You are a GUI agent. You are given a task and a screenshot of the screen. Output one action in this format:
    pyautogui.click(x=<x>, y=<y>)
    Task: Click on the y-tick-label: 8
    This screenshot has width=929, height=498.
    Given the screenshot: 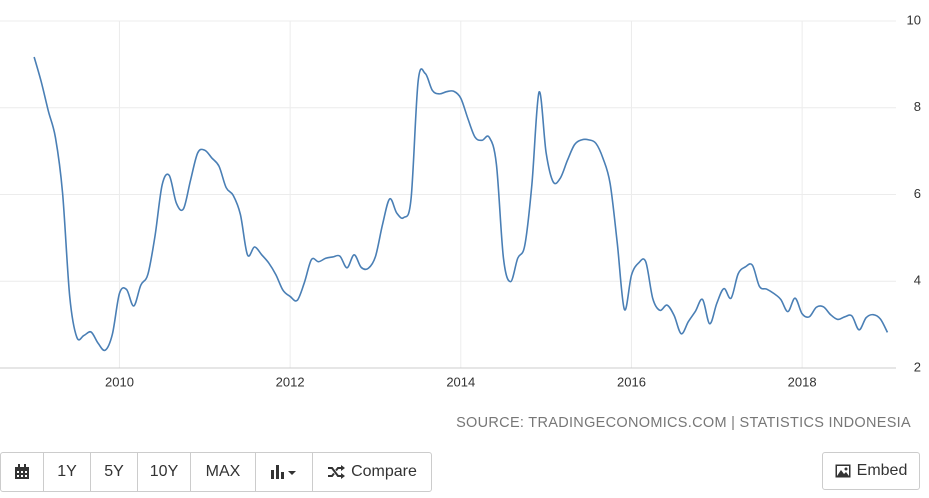 What is the action you would take?
    pyautogui.click(x=917, y=106)
    